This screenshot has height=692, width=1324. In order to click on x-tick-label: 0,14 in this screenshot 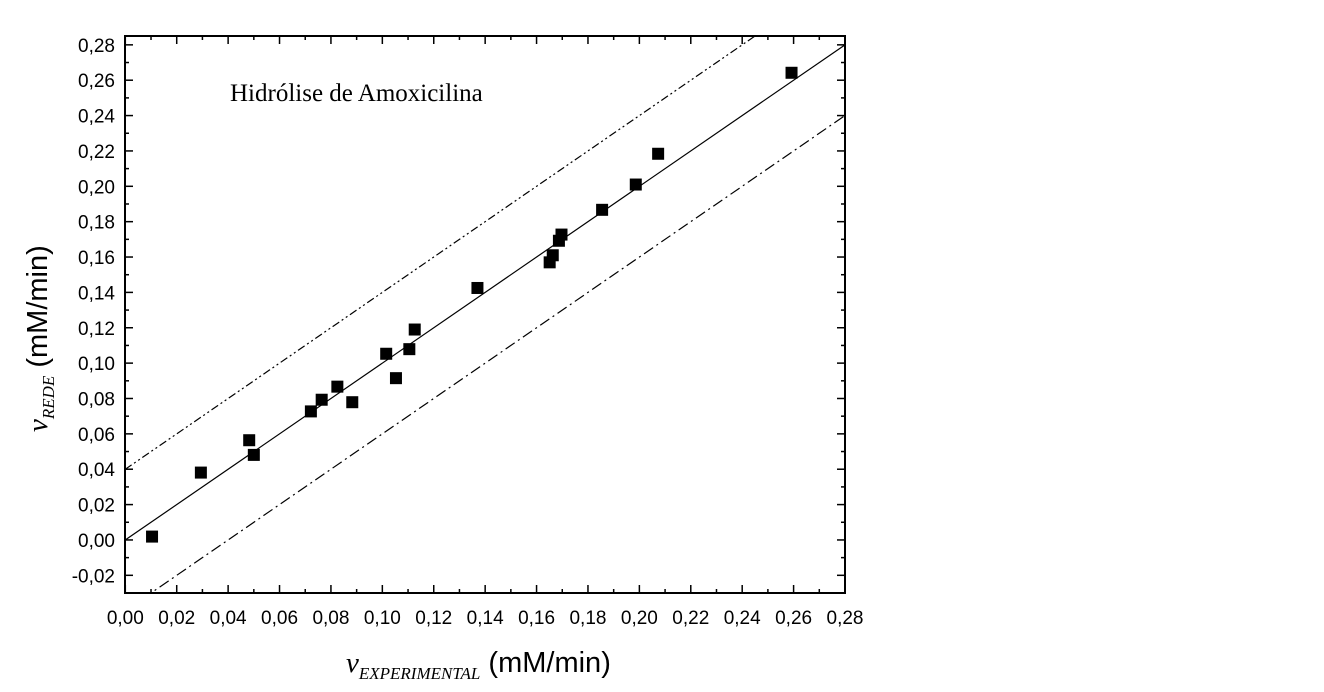, I will do `click(485, 618)`.